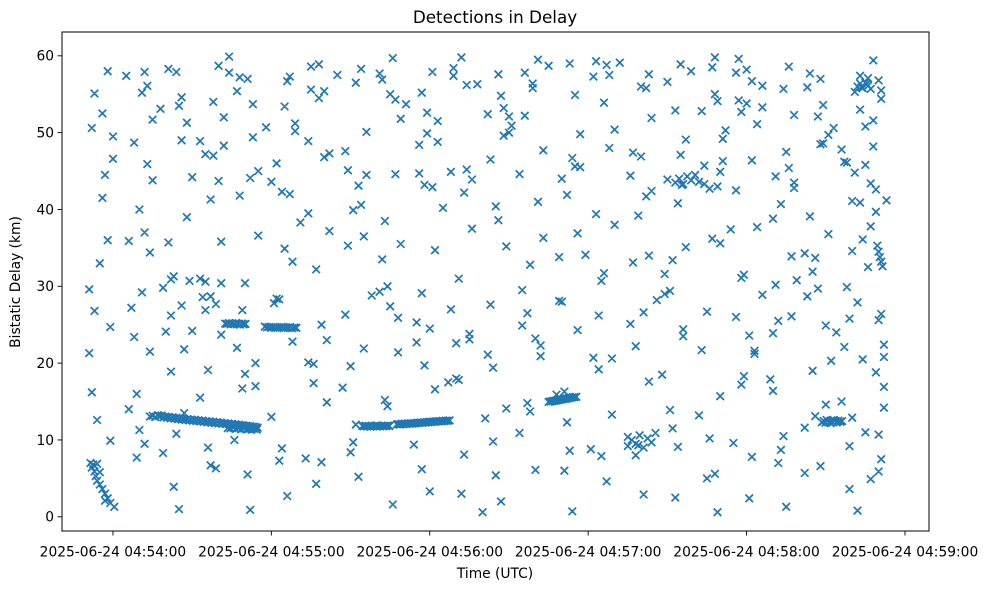 The height and width of the screenshot is (590, 987). I want to click on x-tick-label: 2025-06-24 04:54:00, so click(113, 553).